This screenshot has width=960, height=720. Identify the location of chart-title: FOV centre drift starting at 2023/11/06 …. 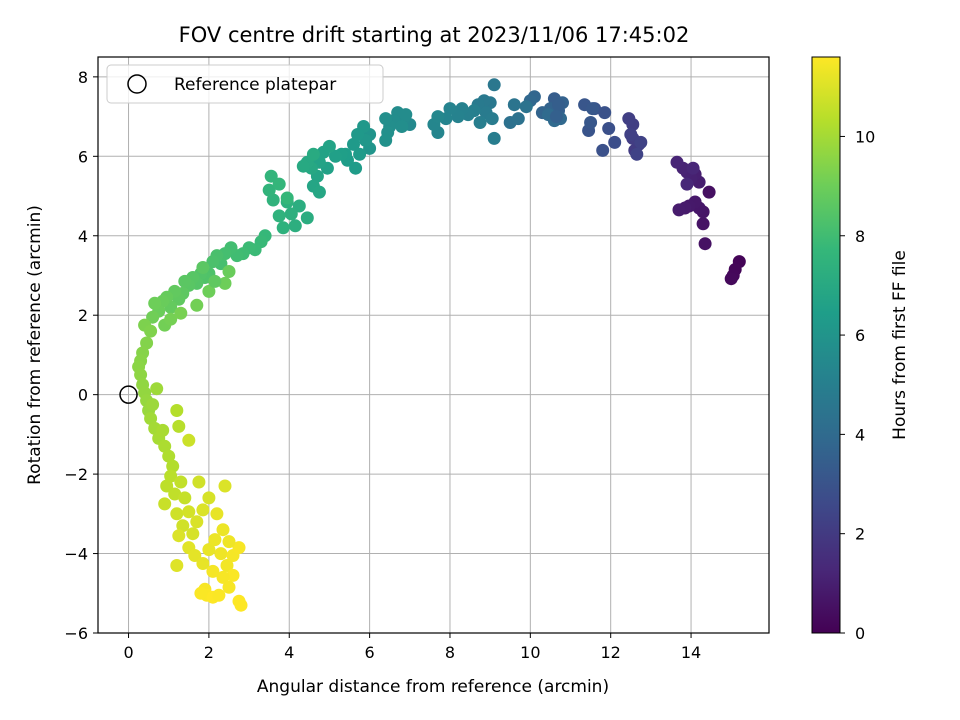
(434, 35).